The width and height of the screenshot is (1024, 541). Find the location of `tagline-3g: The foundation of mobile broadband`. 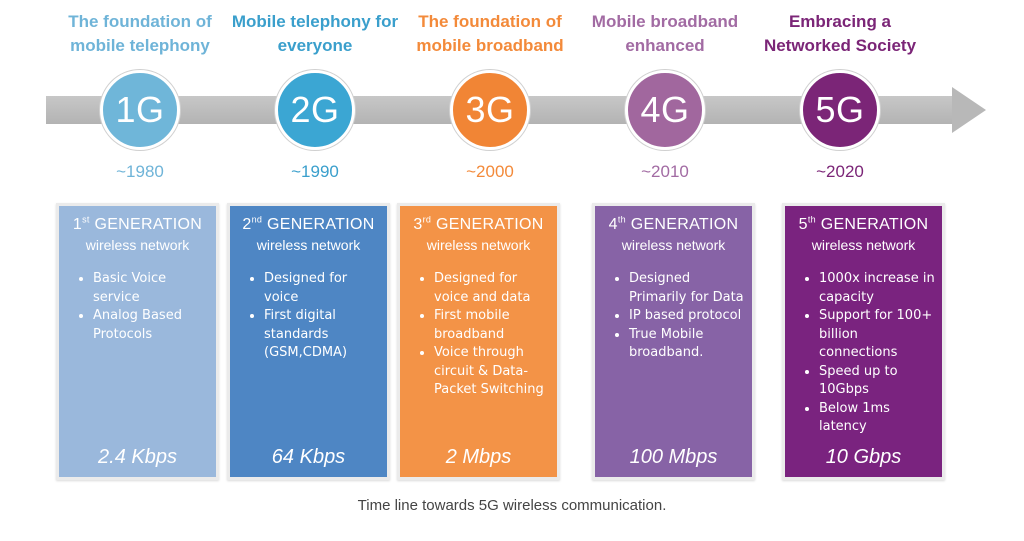

tagline-3g: The foundation of mobile broadband is located at coordinates (490, 33).